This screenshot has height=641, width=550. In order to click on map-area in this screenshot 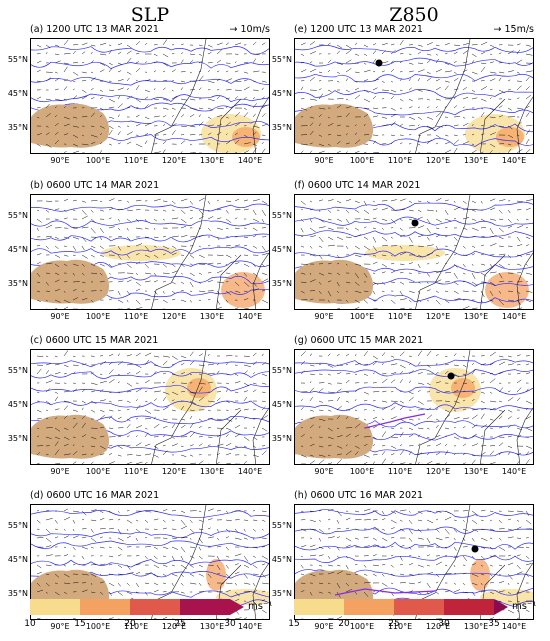, I will do `click(150, 407)`.